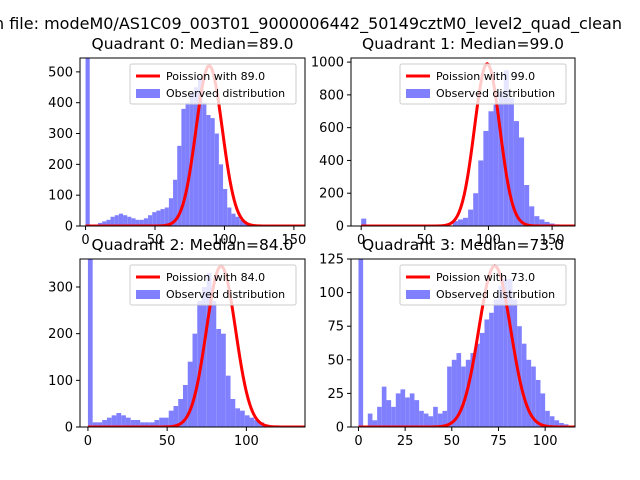  Describe the element at coordinates (331, 128) in the screenshot. I see `y-tick-label: 600` at that location.